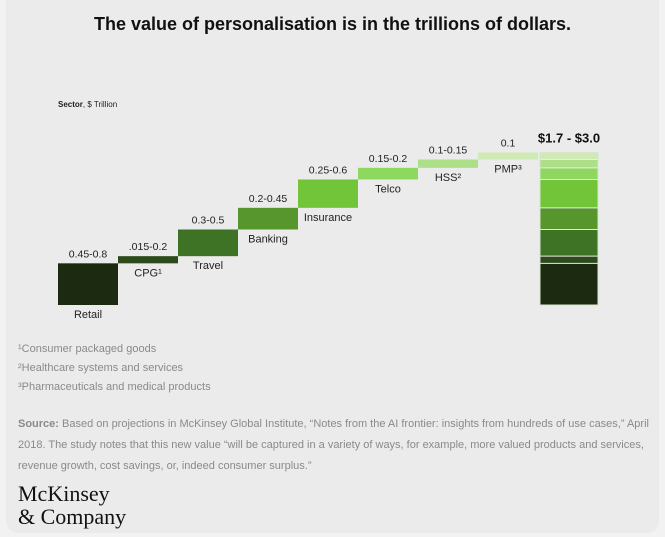 The image size is (665, 537). What do you see at coordinates (88, 254) in the screenshot?
I see `value-label-1: 0.45-0.8` at bounding box center [88, 254].